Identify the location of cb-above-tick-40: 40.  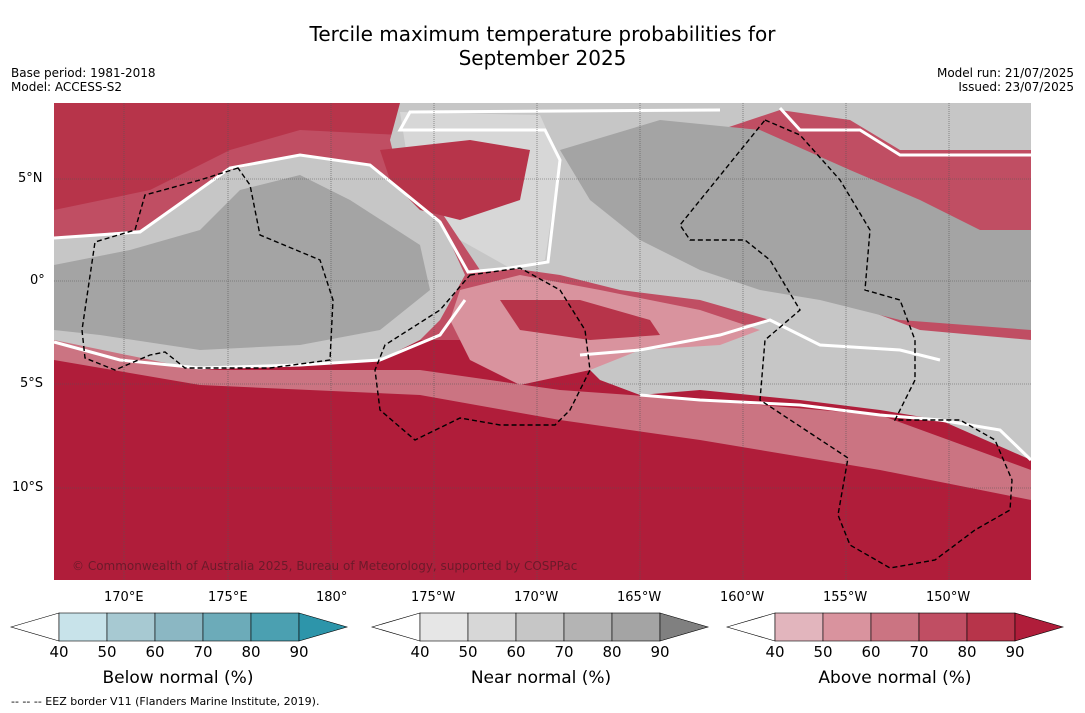
(775, 652).